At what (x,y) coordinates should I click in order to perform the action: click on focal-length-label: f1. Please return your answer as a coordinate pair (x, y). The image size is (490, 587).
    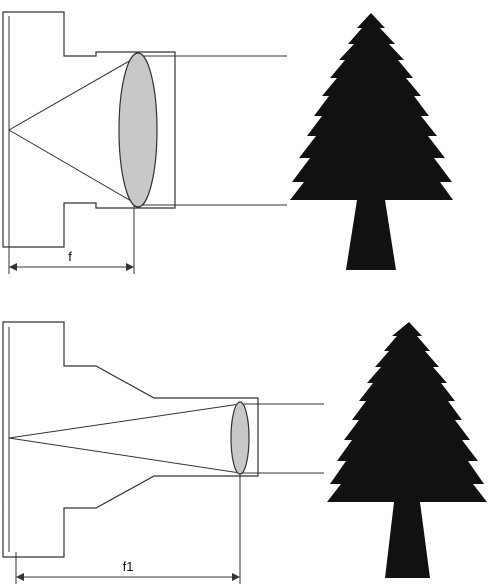
    Looking at the image, I should click on (128, 566).